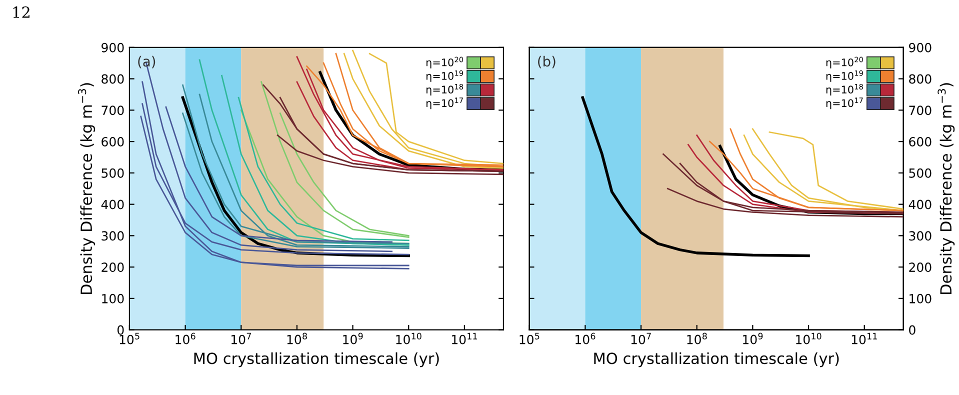  I want to click on y2-tick-label: 900, so click(920, 47).